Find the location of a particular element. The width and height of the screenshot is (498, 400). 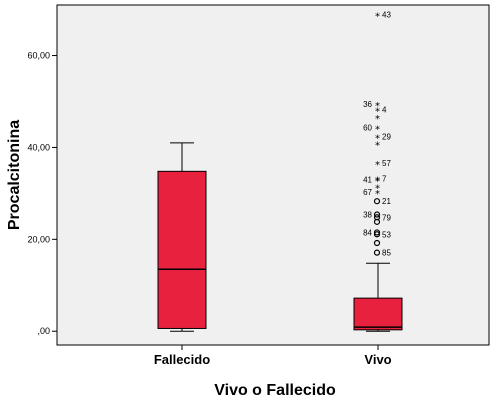

x-axis-title: Vivo o Fallecido is located at coordinates (275, 390).